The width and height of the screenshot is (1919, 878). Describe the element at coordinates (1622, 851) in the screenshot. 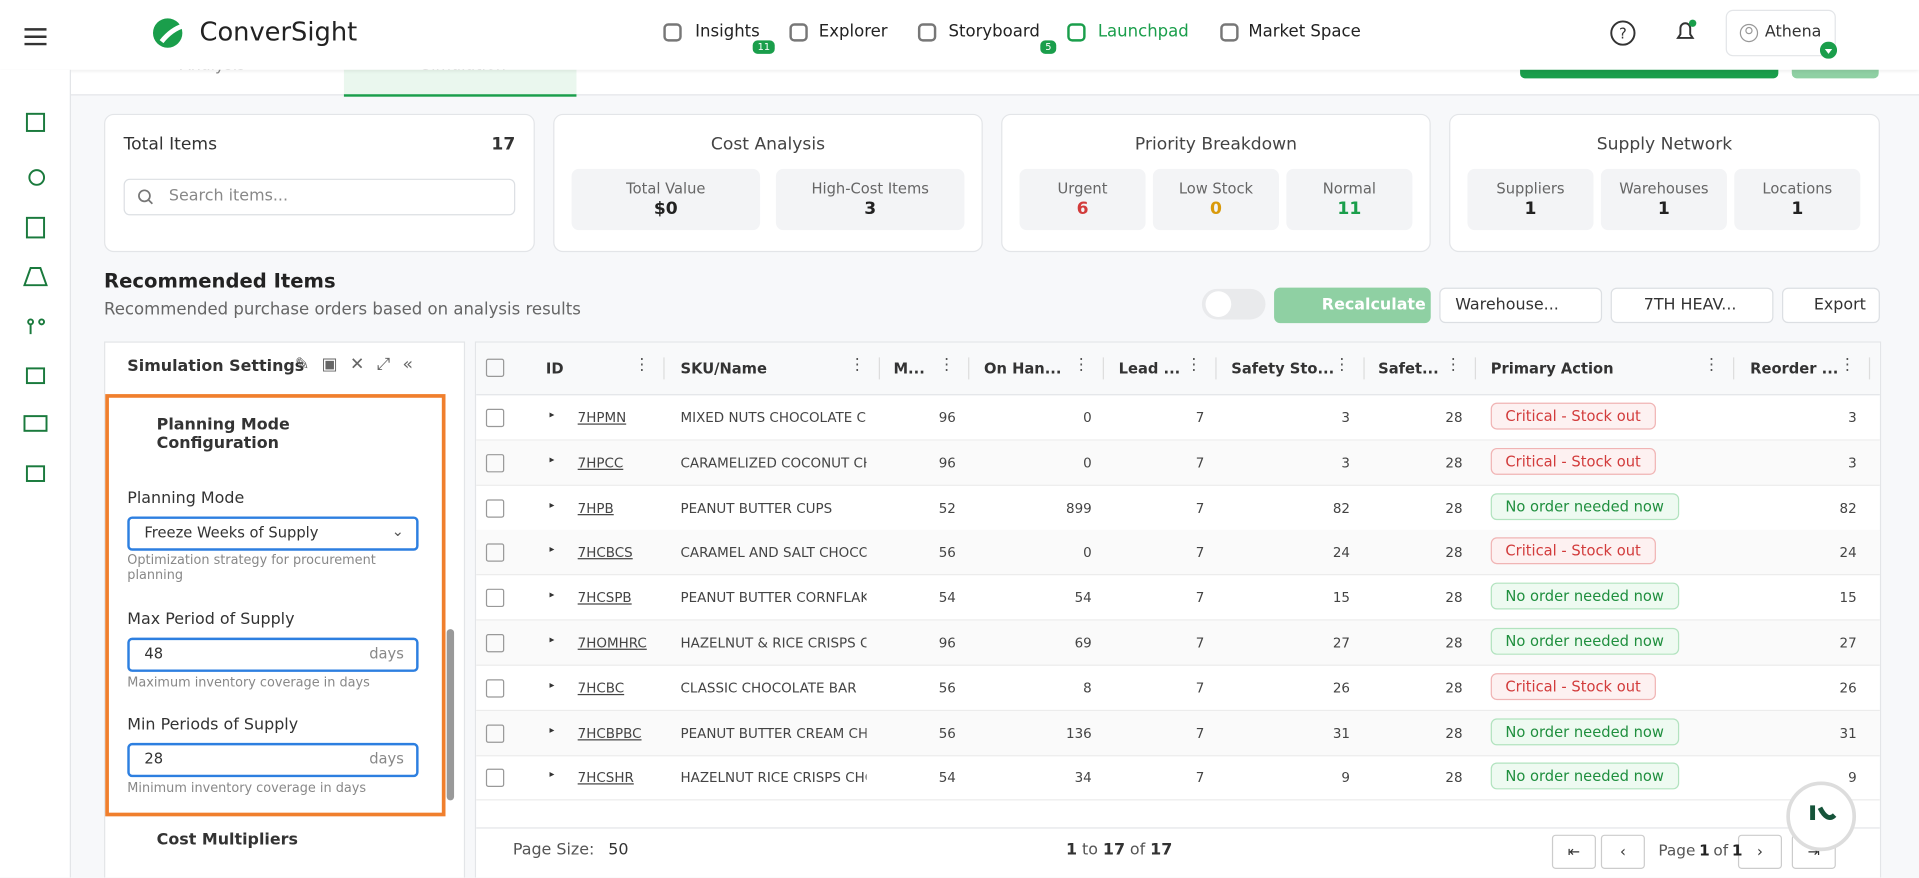

I see `pager-button: ‹` at that location.